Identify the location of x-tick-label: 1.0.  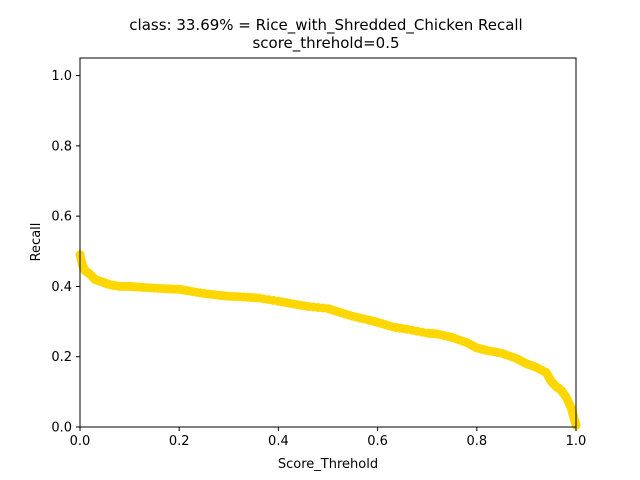
(576, 441).